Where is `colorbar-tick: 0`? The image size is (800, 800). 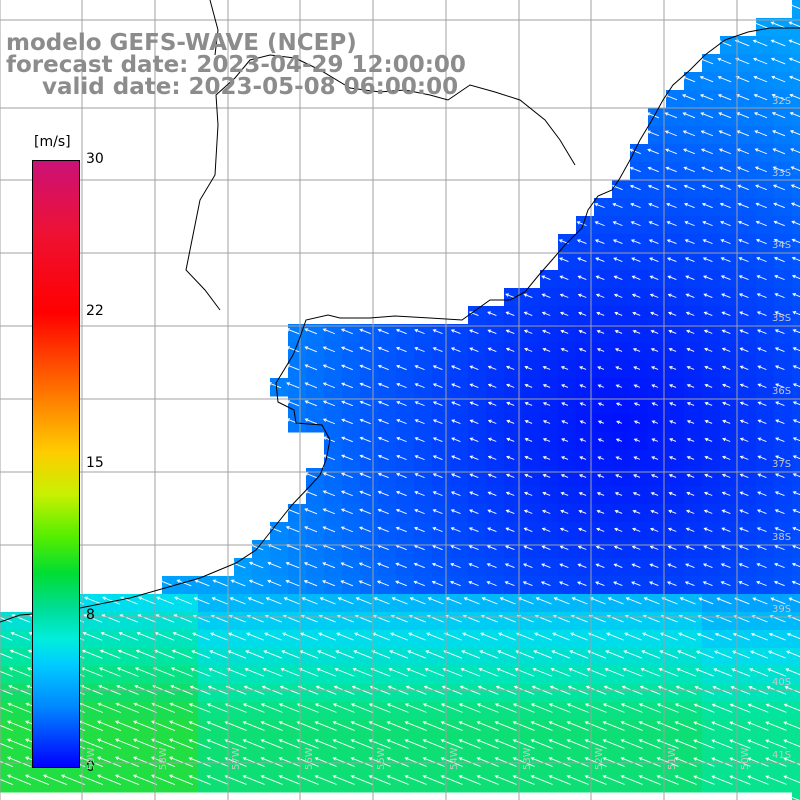
colorbar-tick: 0 is located at coordinates (90, 767).